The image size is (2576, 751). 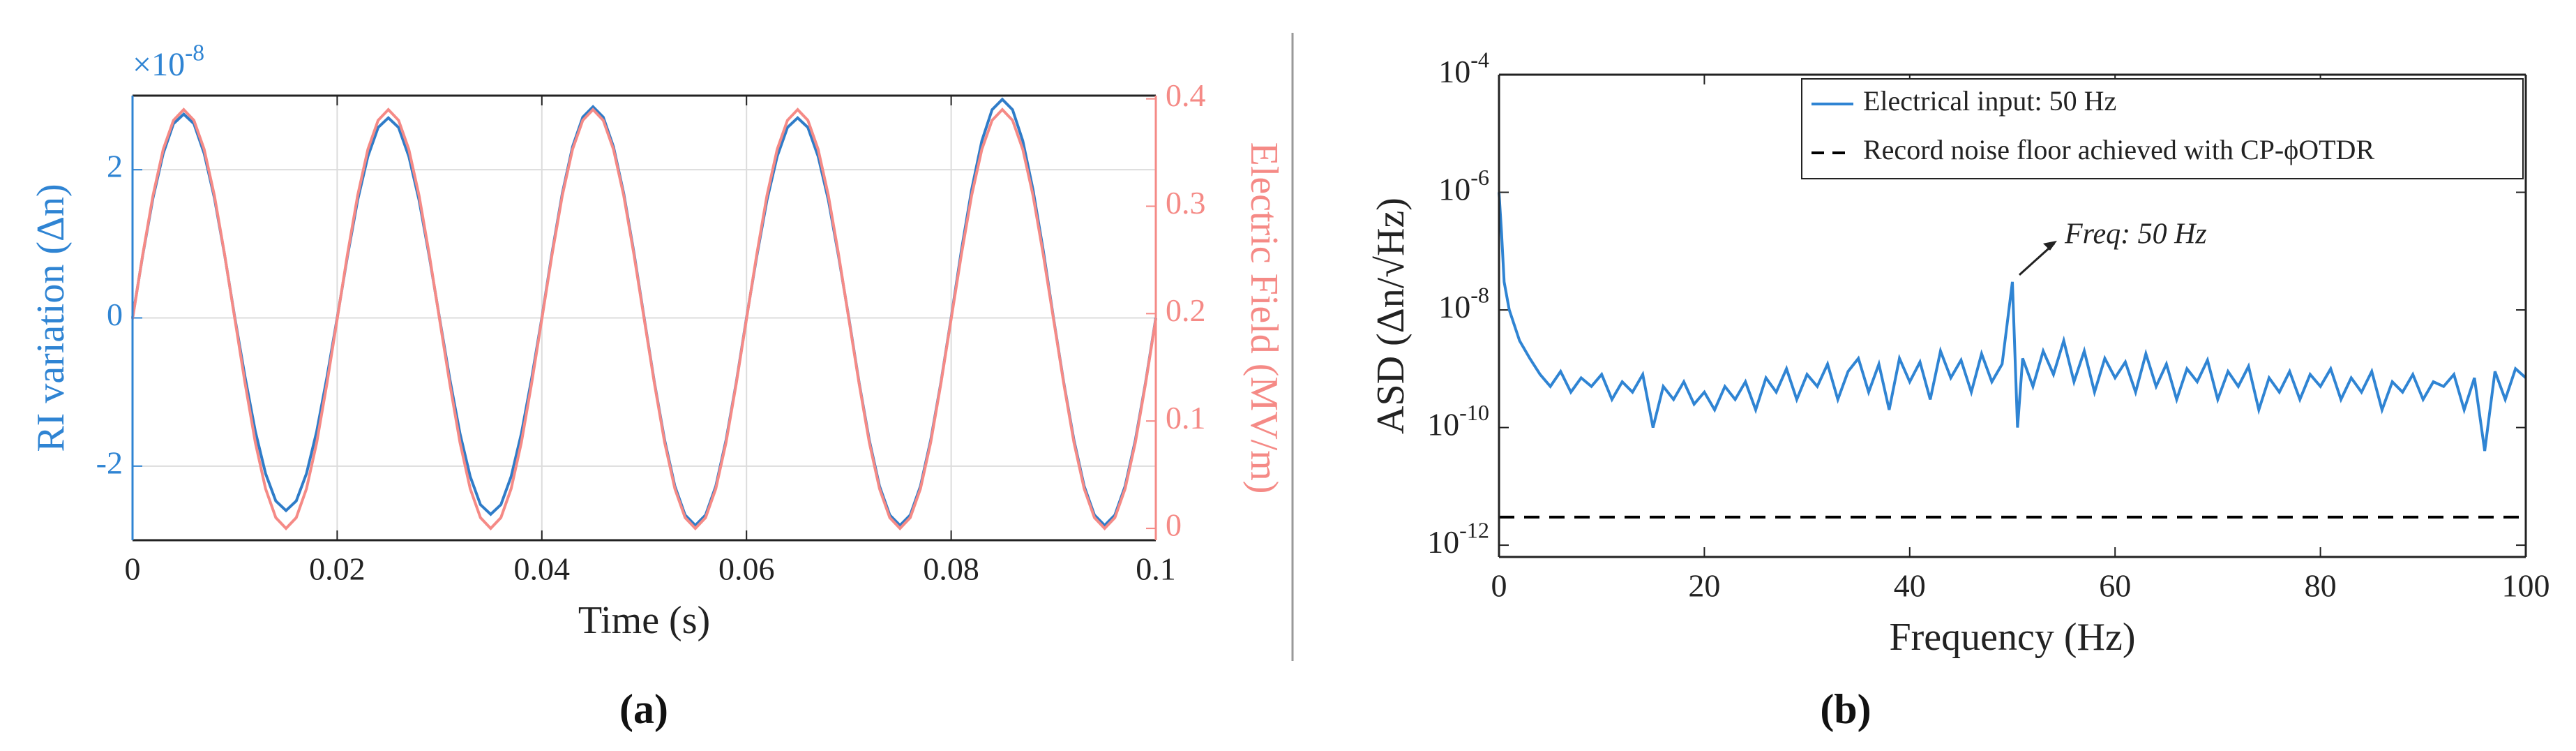 I want to click on x-tick-label: 40, so click(x=1910, y=586).